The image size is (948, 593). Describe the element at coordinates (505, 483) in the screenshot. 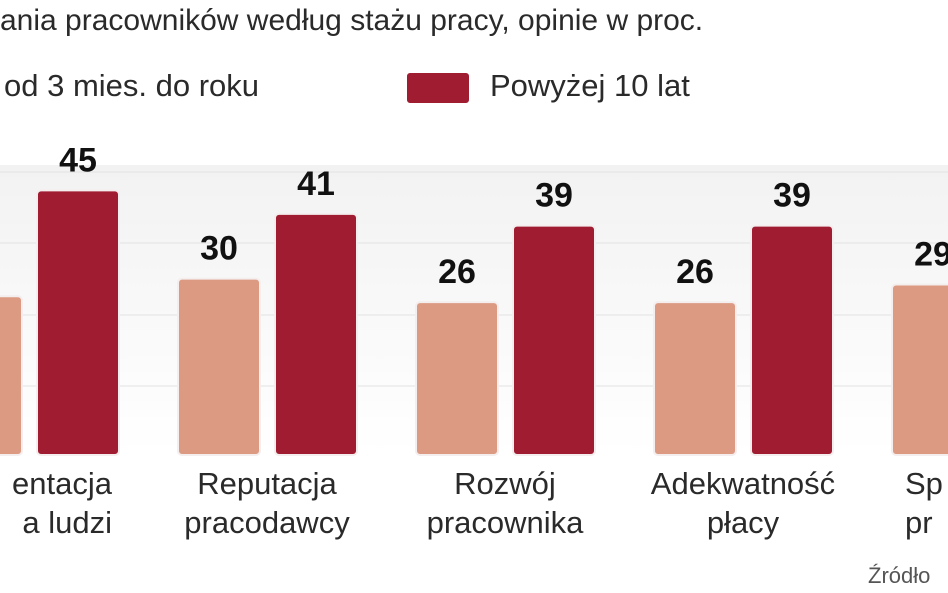

I see `x-tick-label: Rozwój` at that location.